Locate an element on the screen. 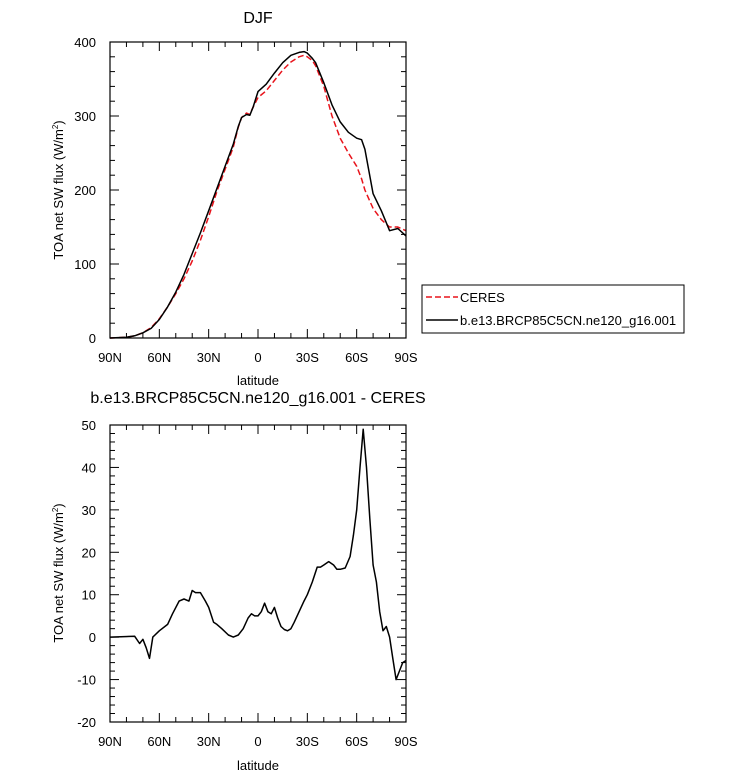 The width and height of the screenshot is (733, 776). top-y-tick-label: 0 is located at coordinates (92, 338).